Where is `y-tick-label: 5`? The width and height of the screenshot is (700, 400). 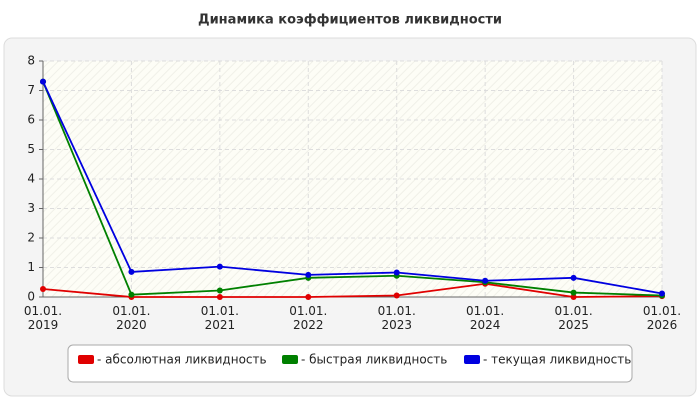
y-tick-label: 5 is located at coordinates (31, 149).